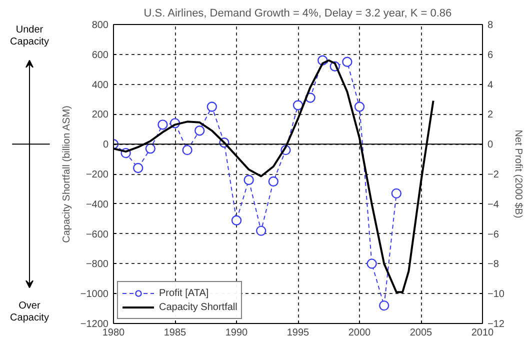 Image resolution: width=528 pixels, height=353 pixels. Describe the element at coordinates (100, 85) in the screenshot. I see `y-tick-label: 400` at that location.